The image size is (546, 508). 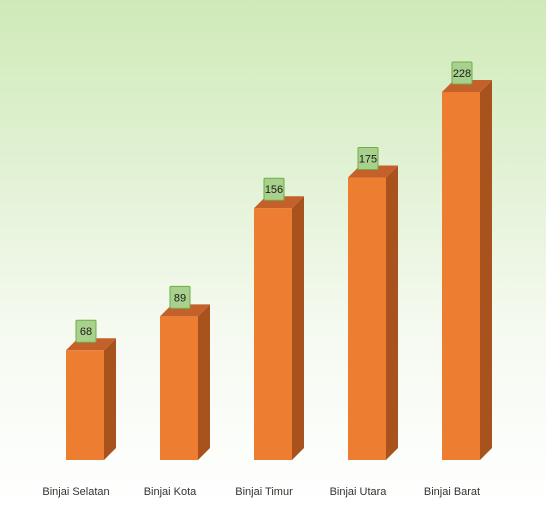 I want to click on data-label: 175, so click(x=368, y=160).